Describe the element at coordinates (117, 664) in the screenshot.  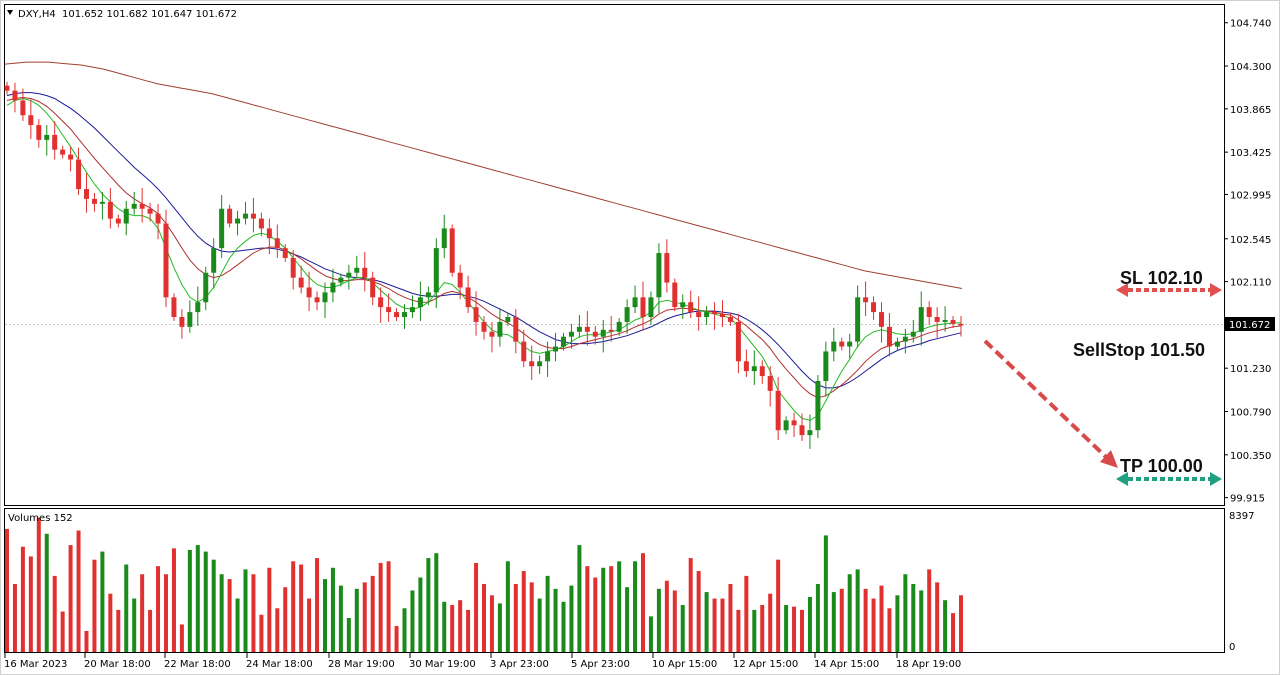
I see `time-tick-label: 20 Mar 18:00` at that location.